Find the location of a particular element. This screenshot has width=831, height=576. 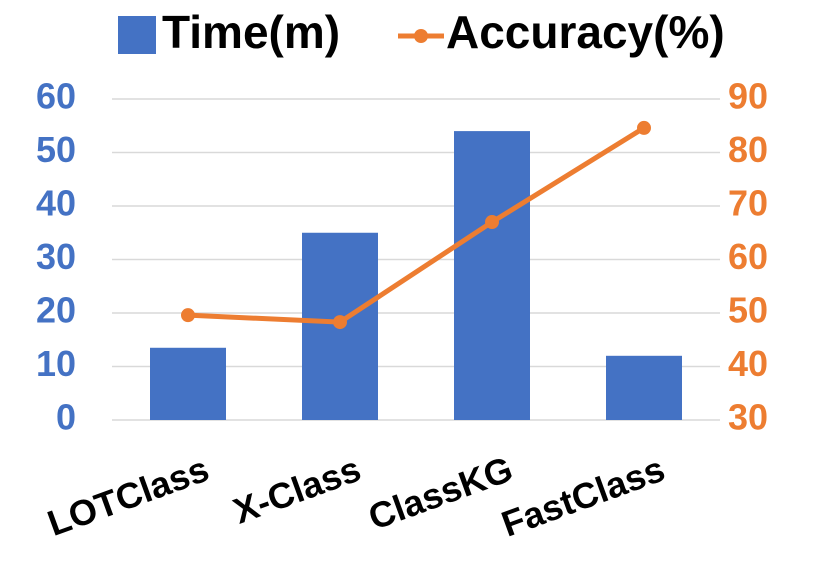

y-tick-label: 40 is located at coordinates (56, 203).